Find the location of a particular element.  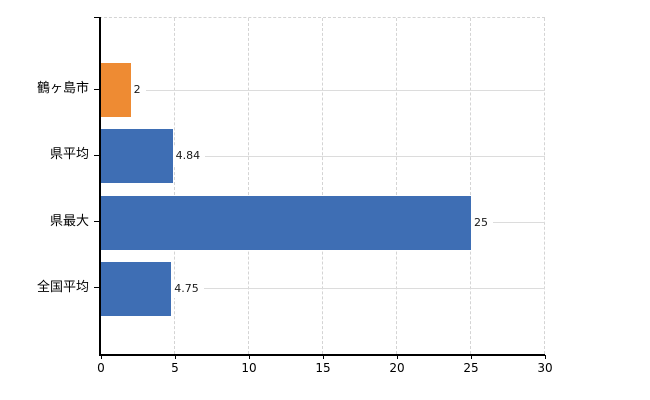

axis-top-tick is located at coordinates (97, 17).